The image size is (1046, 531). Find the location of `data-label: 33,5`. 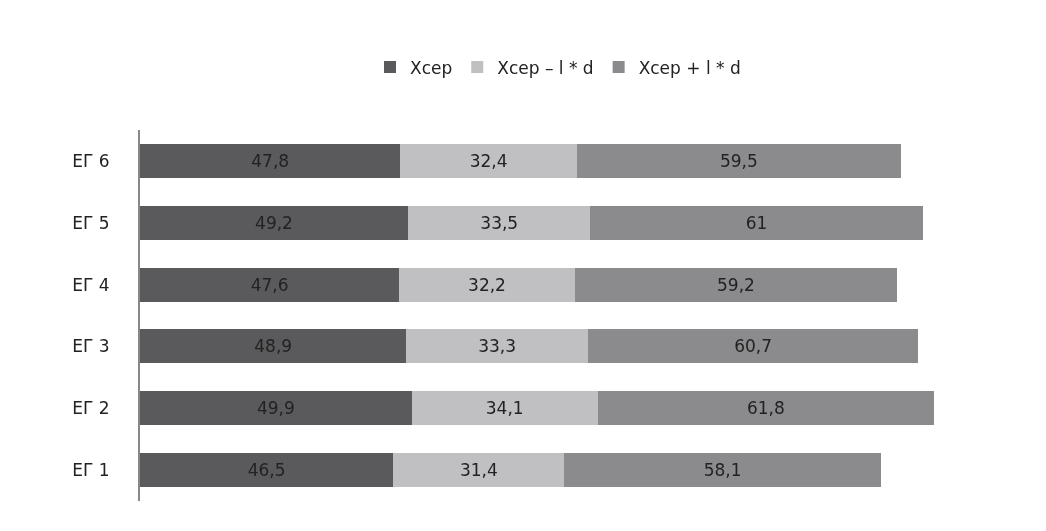

data-label: 33,5 is located at coordinates (499, 222).